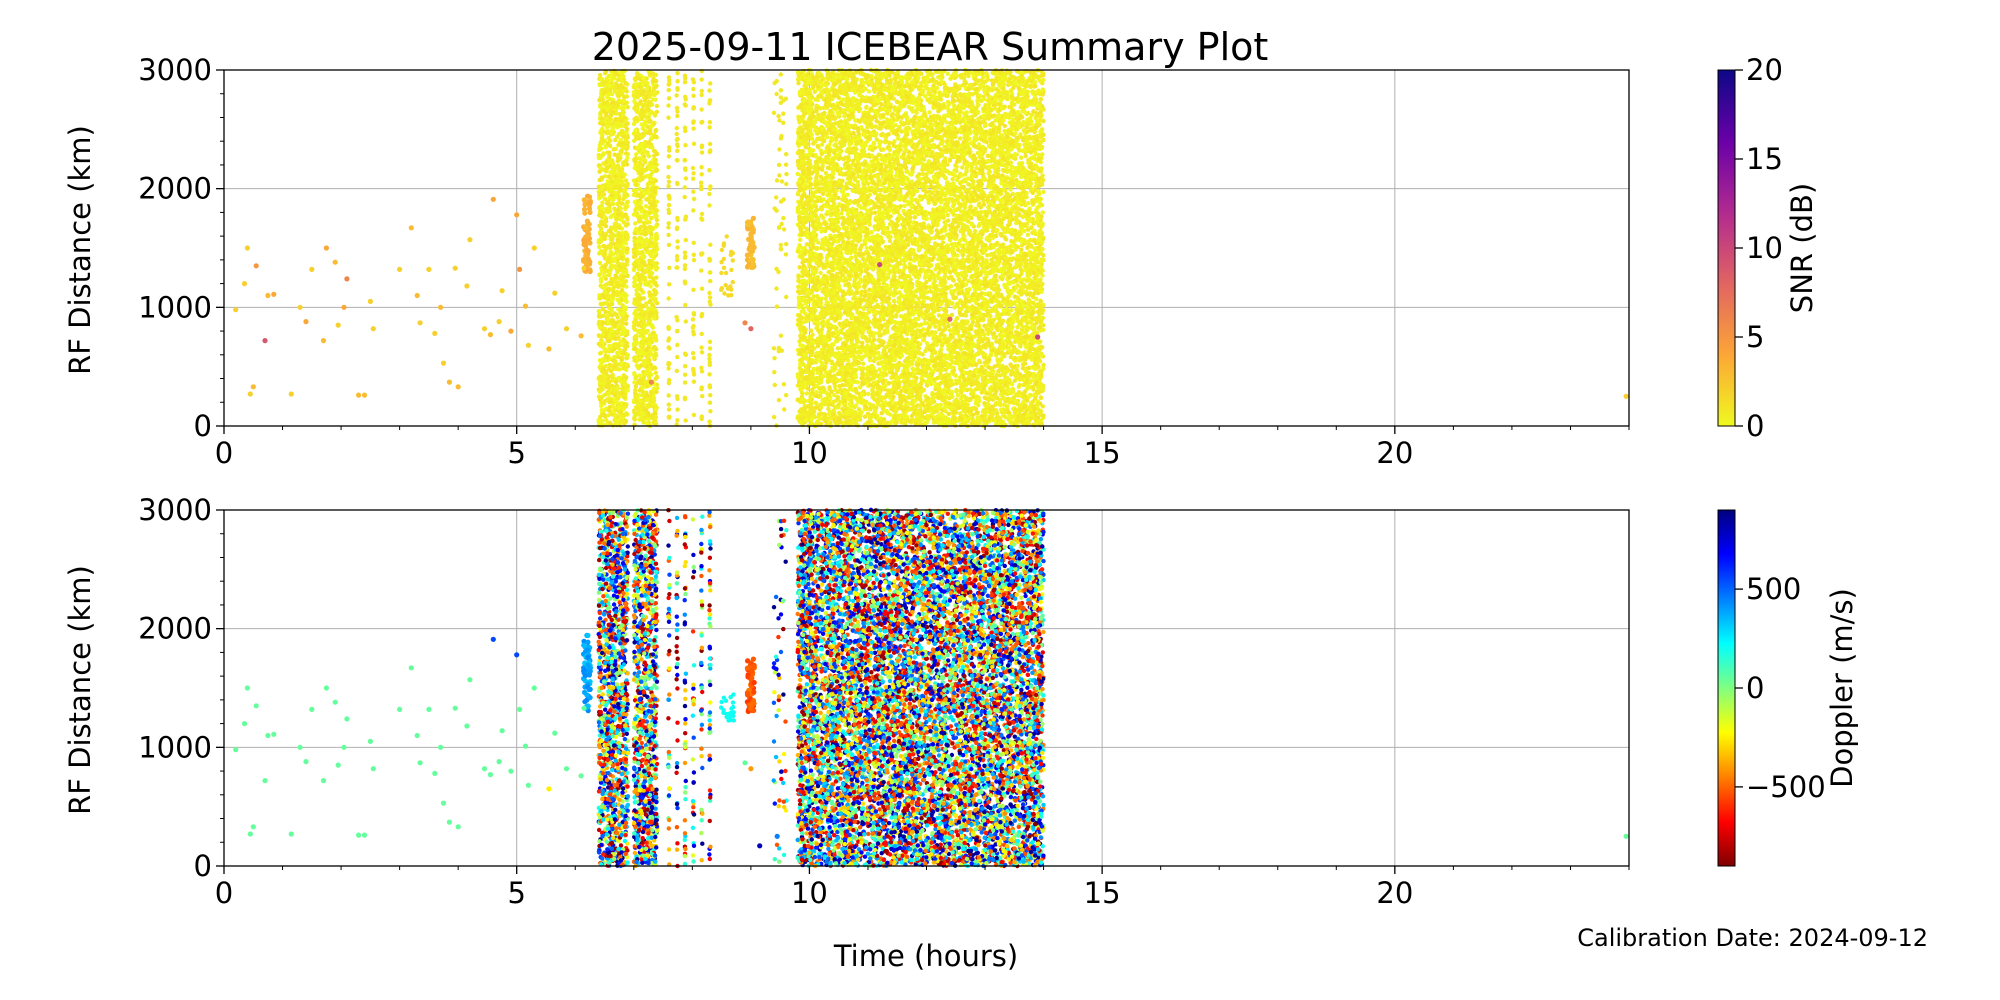  I want to click on figure-title: 2025-09-11 ICEBEAR Summary Plot, so click(930, 47).